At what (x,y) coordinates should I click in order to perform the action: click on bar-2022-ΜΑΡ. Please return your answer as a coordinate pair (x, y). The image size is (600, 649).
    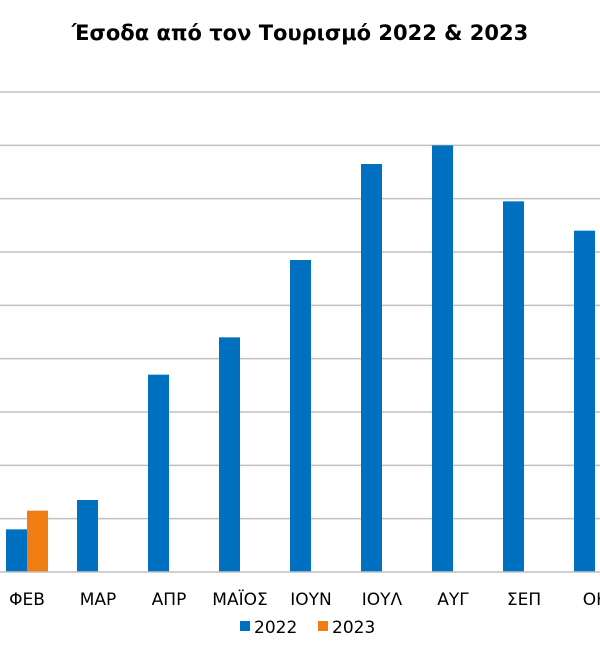
    Looking at the image, I should click on (87, 536).